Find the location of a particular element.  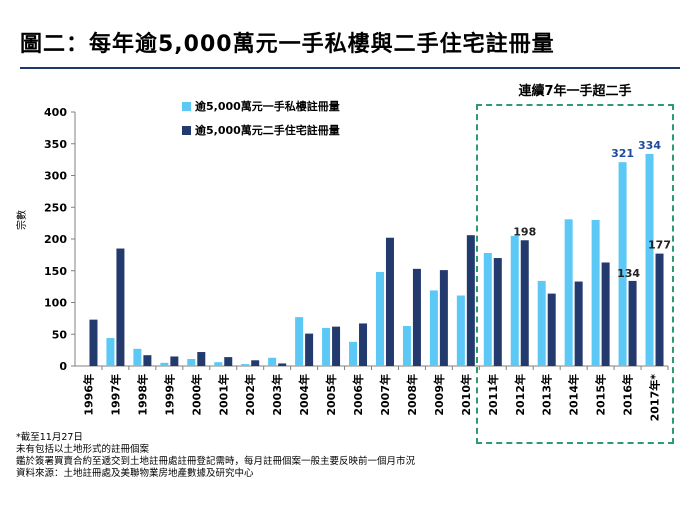

legend-label-second-hand: 逾5,000萬元二手住宅註冊量 is located at coordinates (267, 130).